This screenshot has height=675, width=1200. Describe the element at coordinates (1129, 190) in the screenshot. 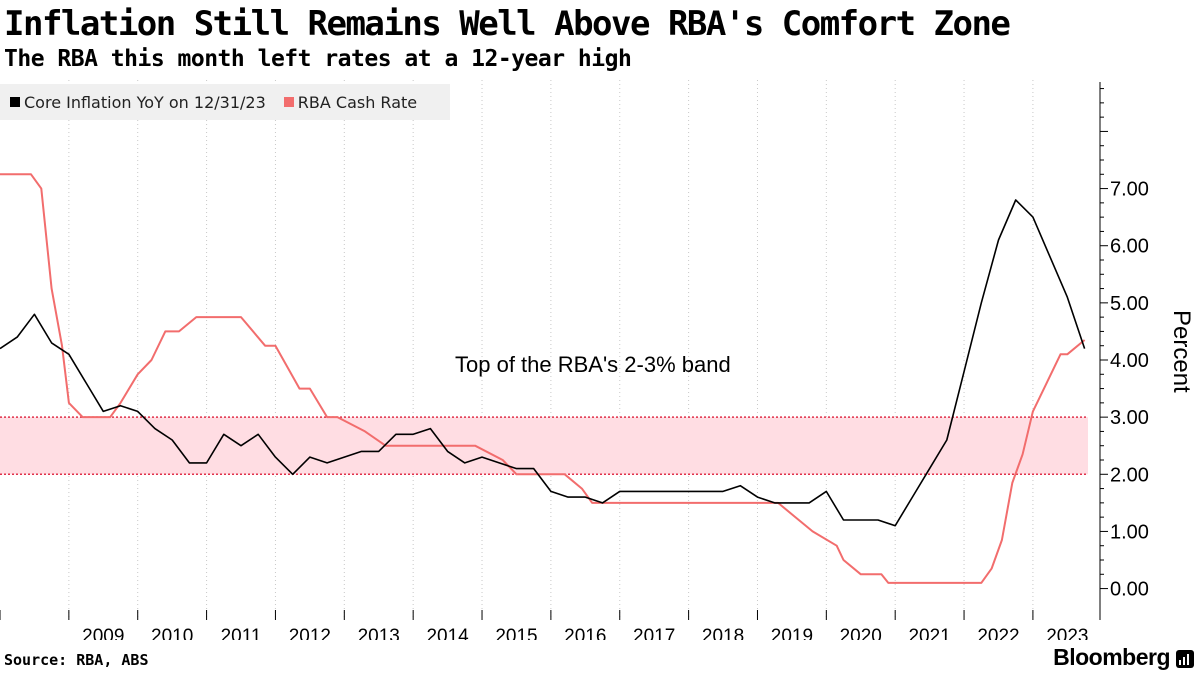

I see `y-tick-label: 7.00` at that location.